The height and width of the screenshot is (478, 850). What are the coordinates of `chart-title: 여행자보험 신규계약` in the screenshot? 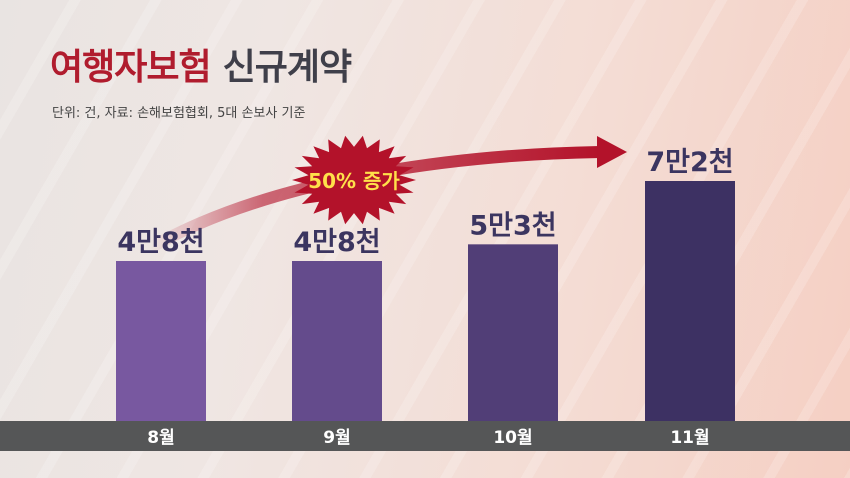 It's located at (201, 64).